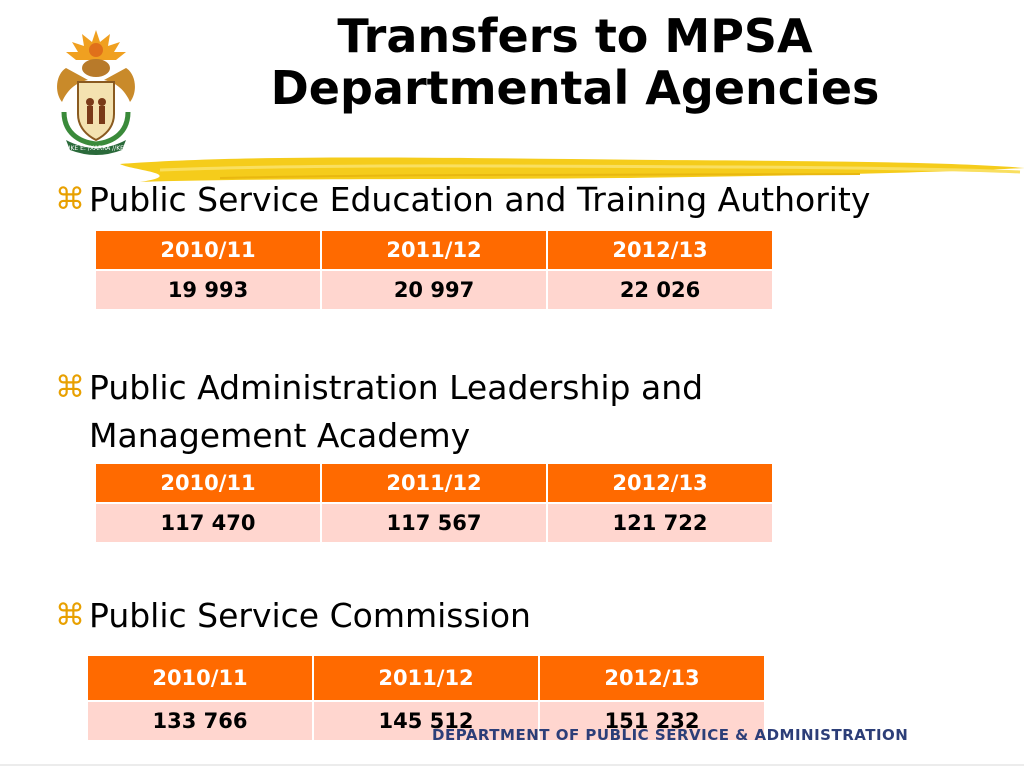 This screenshot has height=768, width=1024. I want to click on title-line-2: Departmental Agencies, so click(575, 88).